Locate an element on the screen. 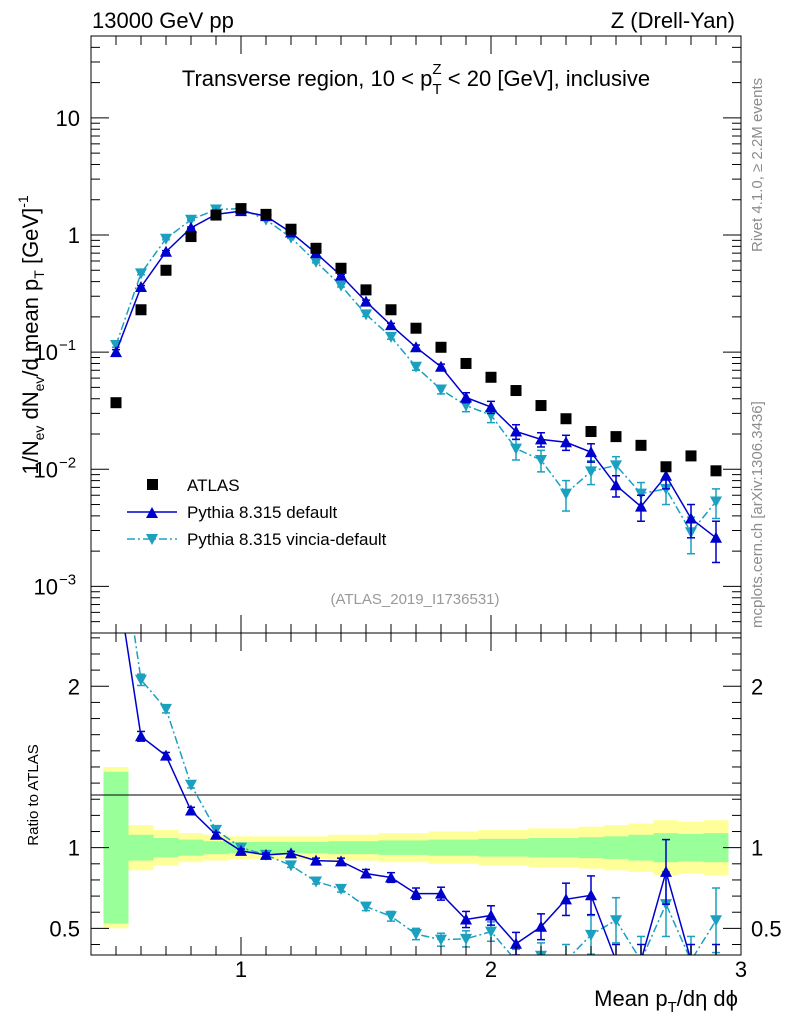 This screenshot has width=786, height=1024. ylabel-sub-ev-1: ev is located at coordinates (39, 433).